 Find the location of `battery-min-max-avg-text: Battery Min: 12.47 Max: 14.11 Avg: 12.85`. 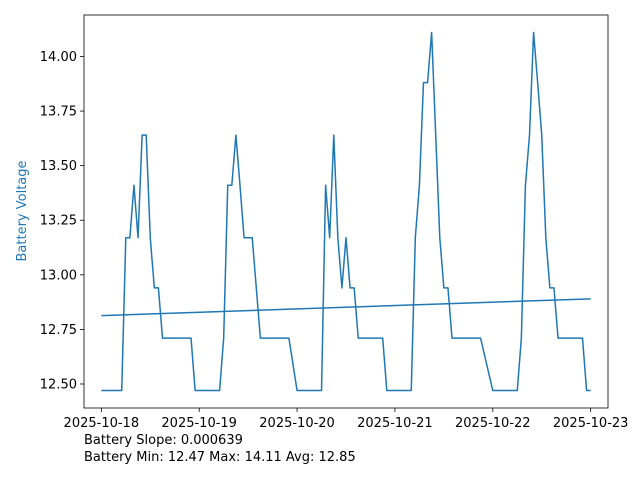

battery-min-max-avg-text: Battery Min: 12.47 Max: 14.11 Avg: 12.85 is located at coordinates (220, 457).